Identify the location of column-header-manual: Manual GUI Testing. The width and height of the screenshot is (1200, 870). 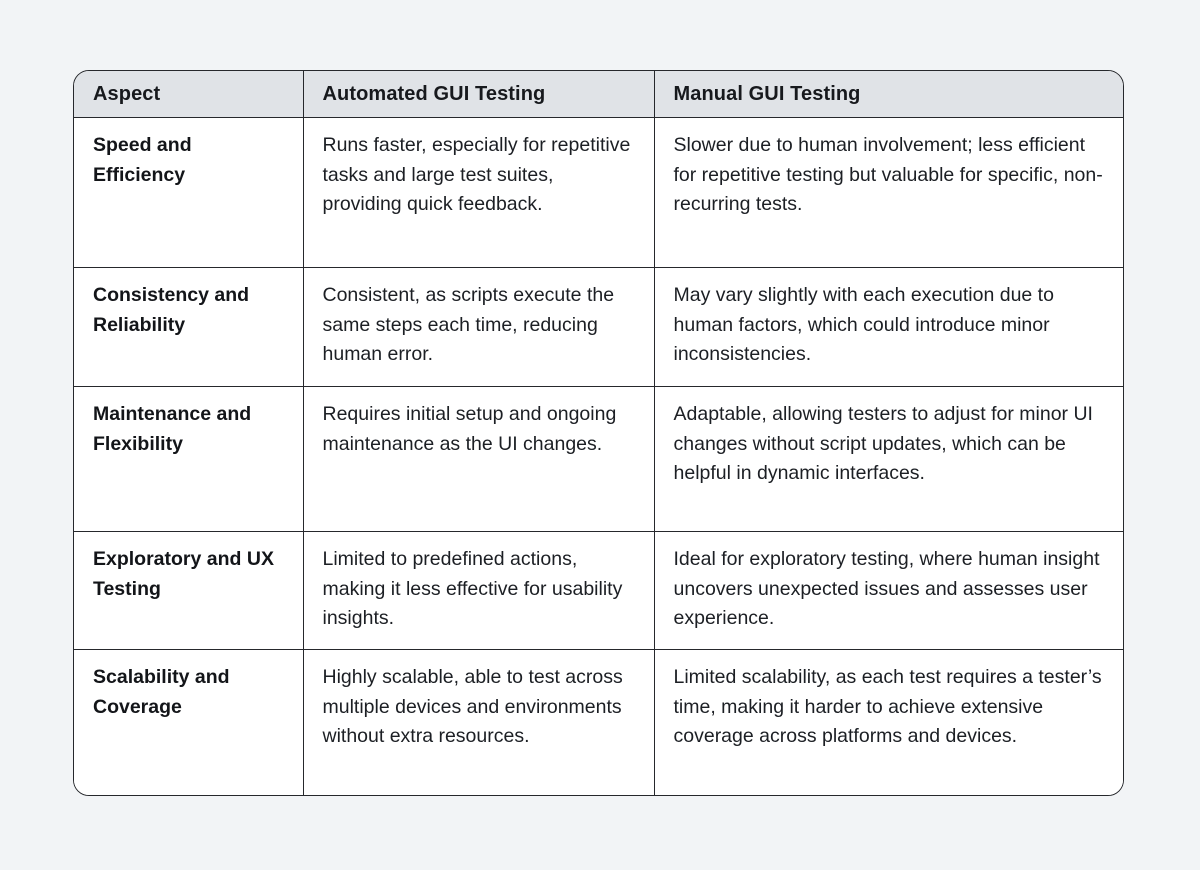
(888, 94).